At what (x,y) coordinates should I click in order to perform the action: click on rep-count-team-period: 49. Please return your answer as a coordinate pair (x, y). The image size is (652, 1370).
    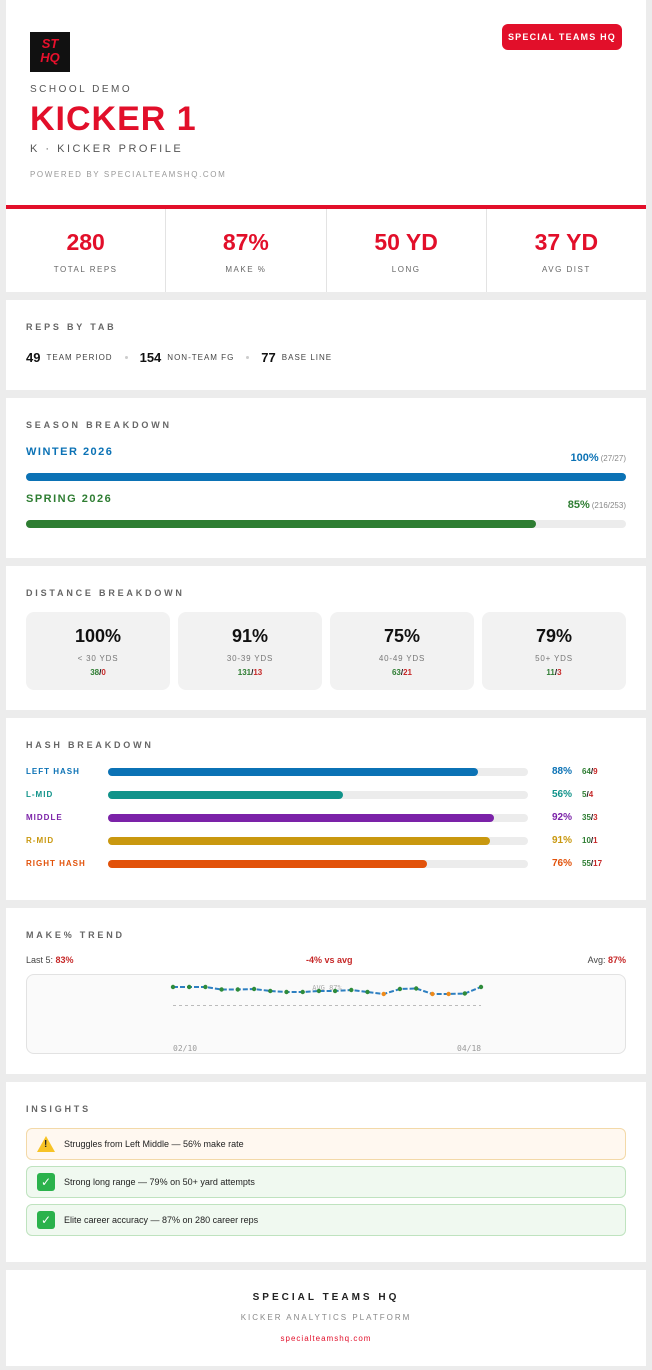
    Looking at the image, I should click on (33, 357).